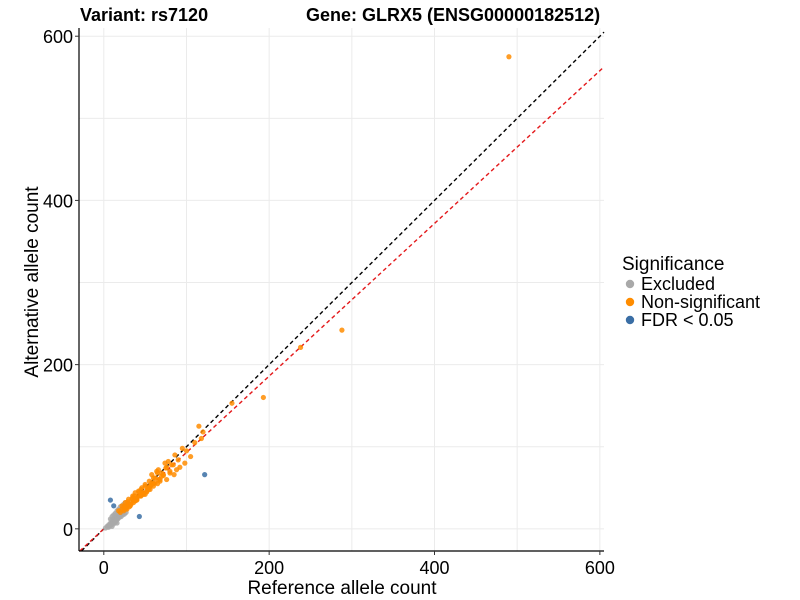  I want to click on legend-label: Excluded, so click(678, 284).